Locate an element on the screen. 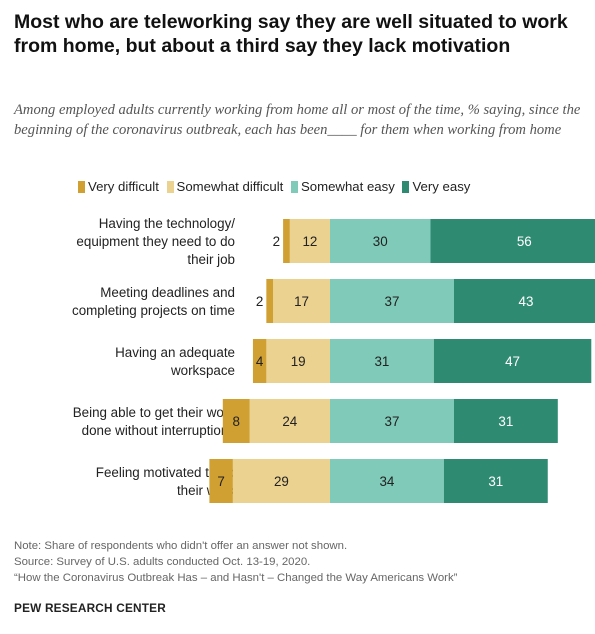  data-label-very-easy: 47 is located at coordinates (512, 361).